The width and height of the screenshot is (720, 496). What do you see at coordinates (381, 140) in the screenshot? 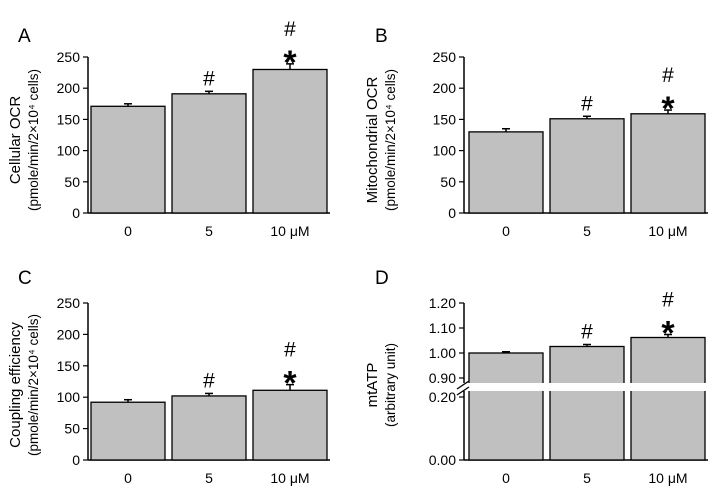
I see `y-axis-label: Mitochondrial OCR (pmole/min/2×10⁴ cells)` at bounding box center [381, 140].